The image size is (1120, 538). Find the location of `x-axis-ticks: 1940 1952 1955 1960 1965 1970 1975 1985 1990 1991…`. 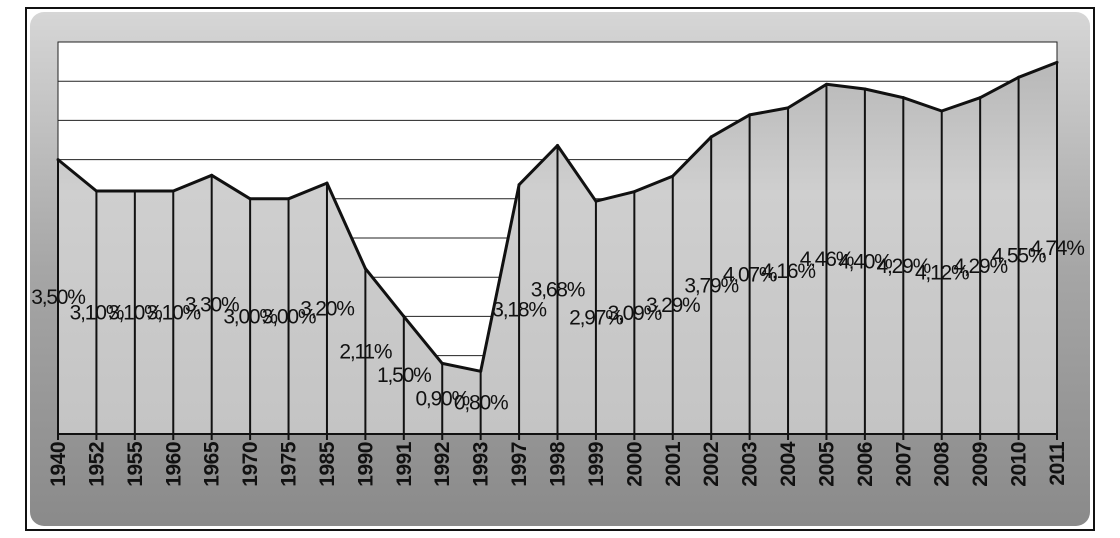

x-axis-ticks: 1940 1952 1955 1960 1965 1970 1975 1985 1990 1991… is located at coordinates (558, 460).